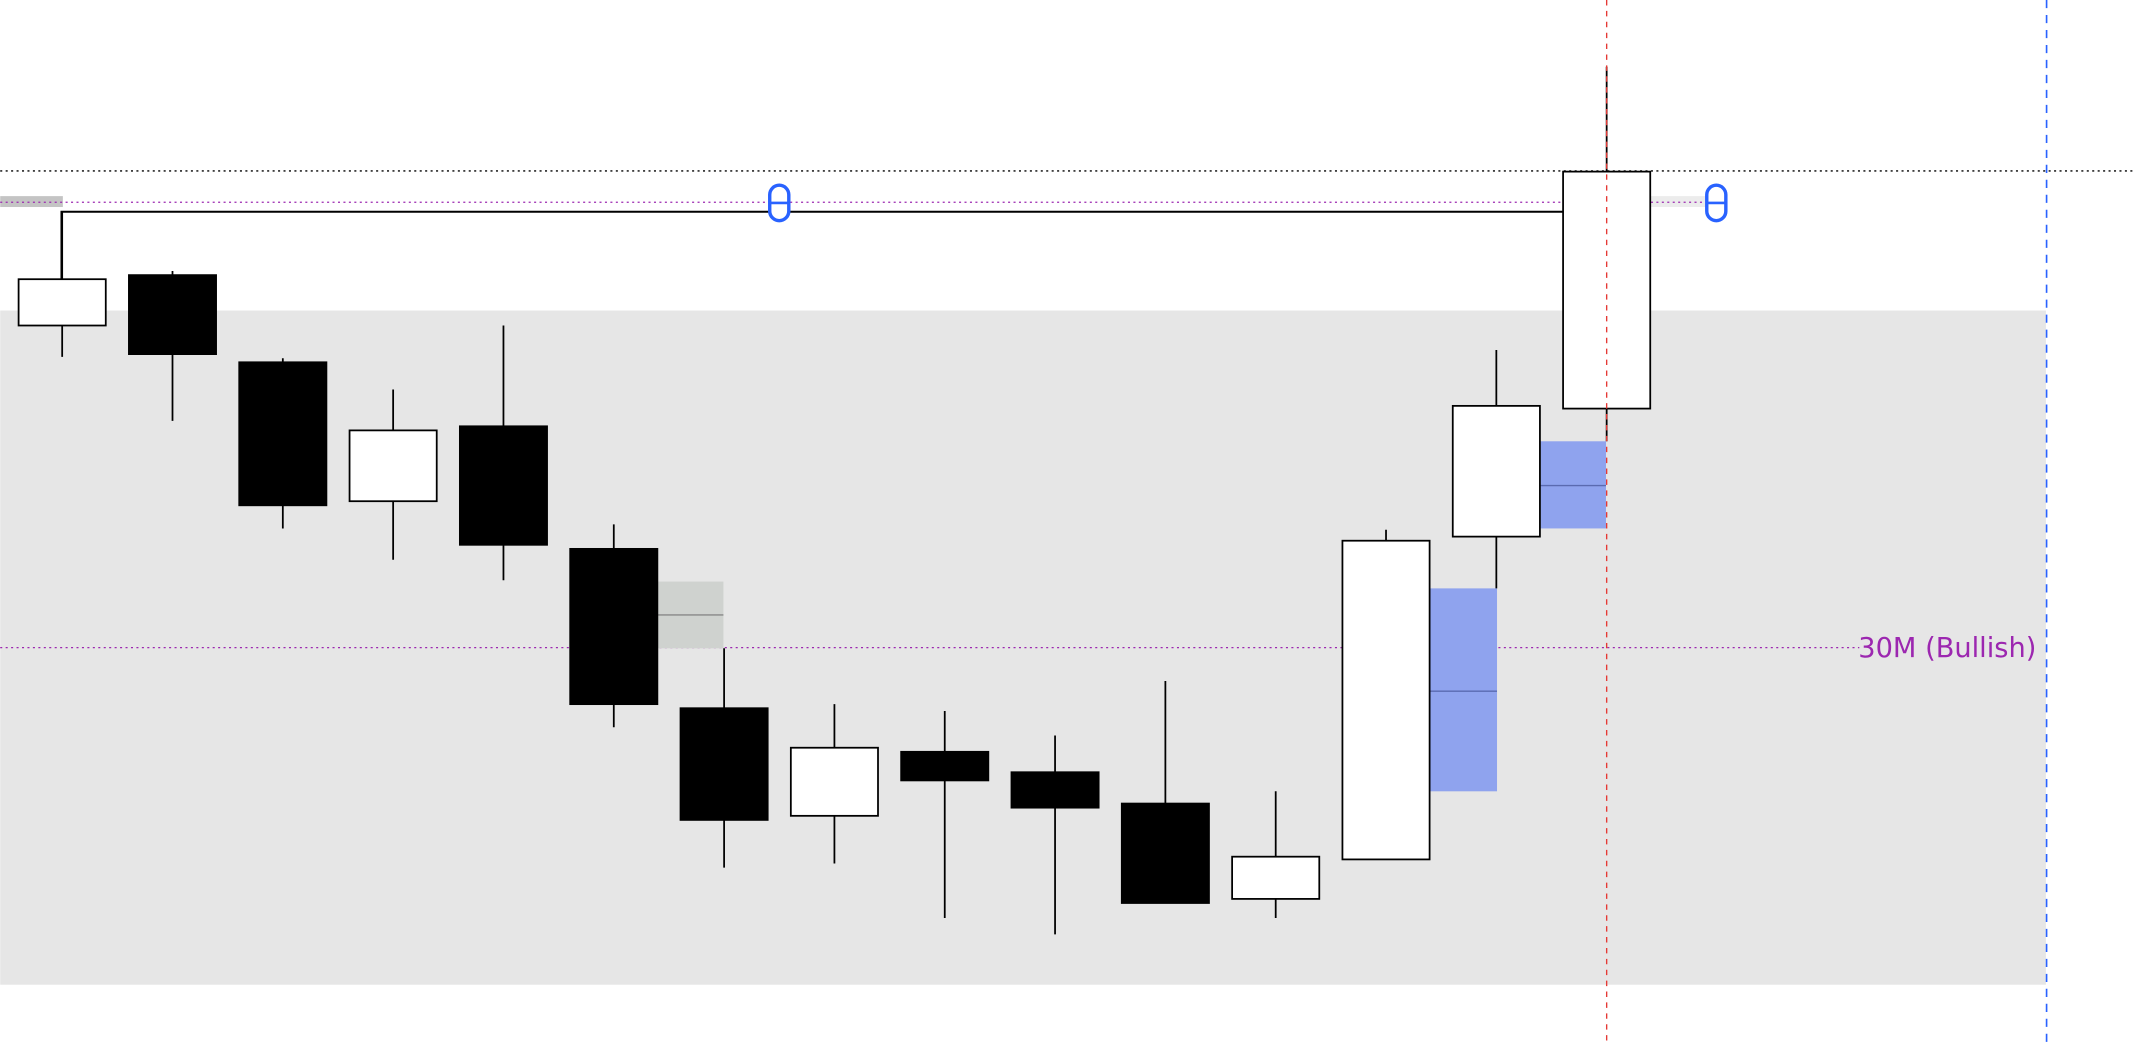  Describe the element at coordinates (1947, 648) in the screenshot. I see `annotation: 30M (Bullish)` at that location.